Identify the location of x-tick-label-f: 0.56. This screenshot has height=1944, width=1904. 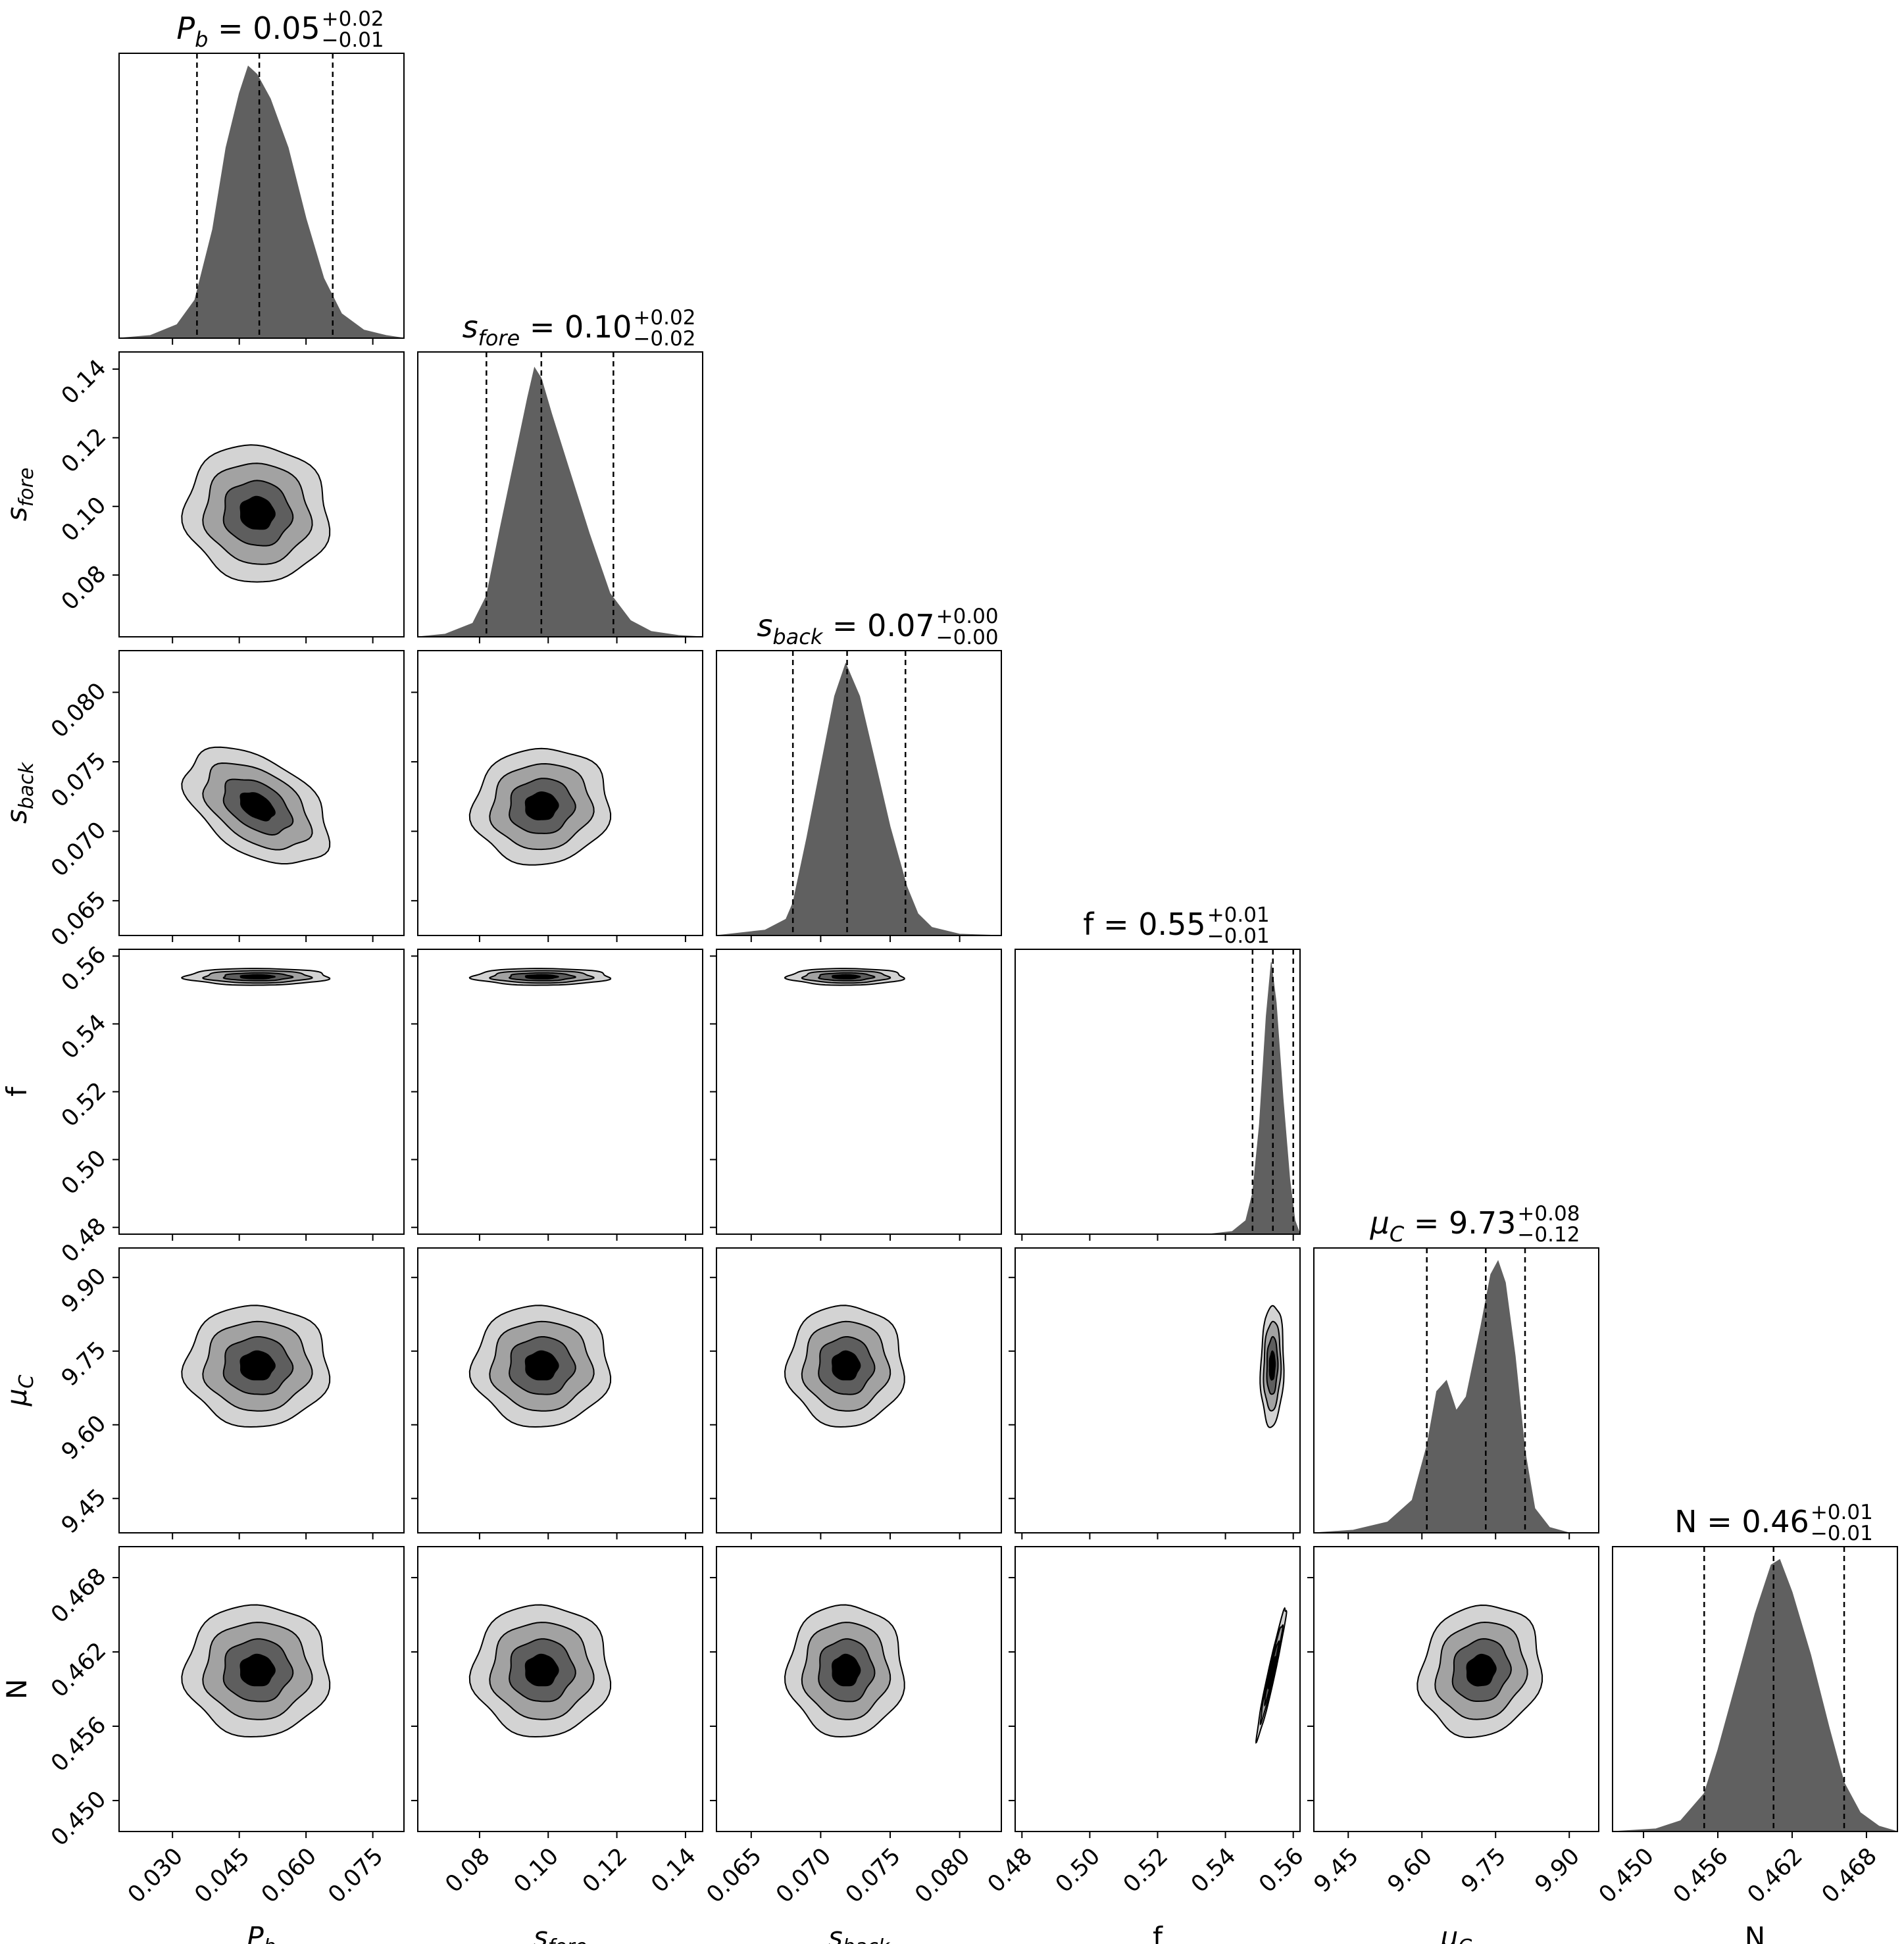
(1281, 1870).